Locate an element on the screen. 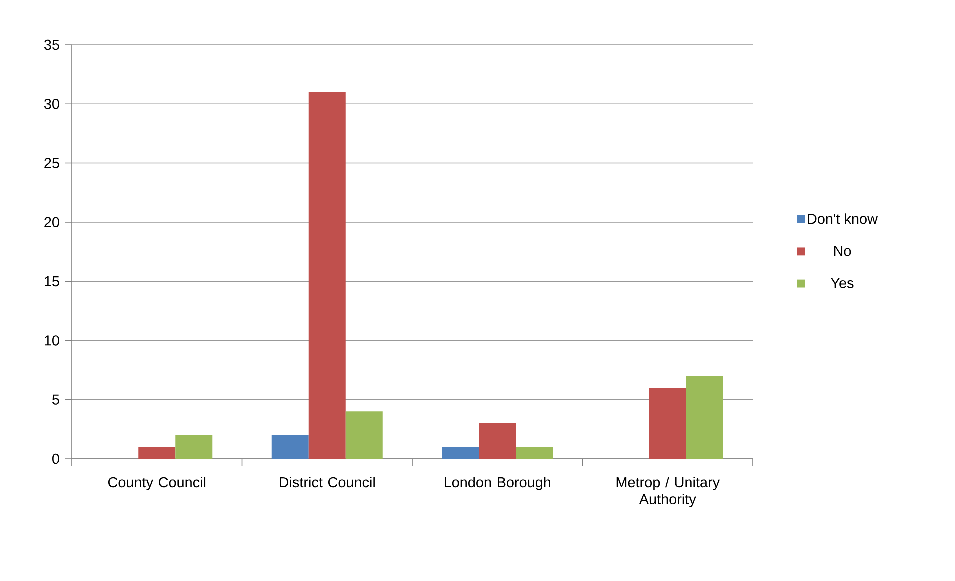  legend-label: Don't know is located at coordinates (843, 219).